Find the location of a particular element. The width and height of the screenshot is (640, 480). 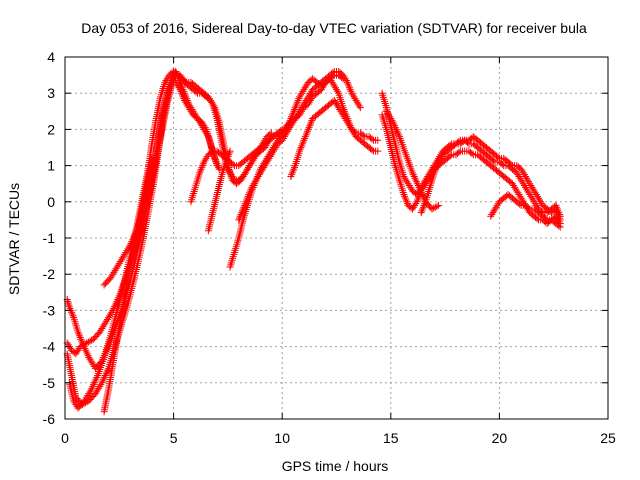

x-tick-label: 10 is located at coordinates (282, 438).